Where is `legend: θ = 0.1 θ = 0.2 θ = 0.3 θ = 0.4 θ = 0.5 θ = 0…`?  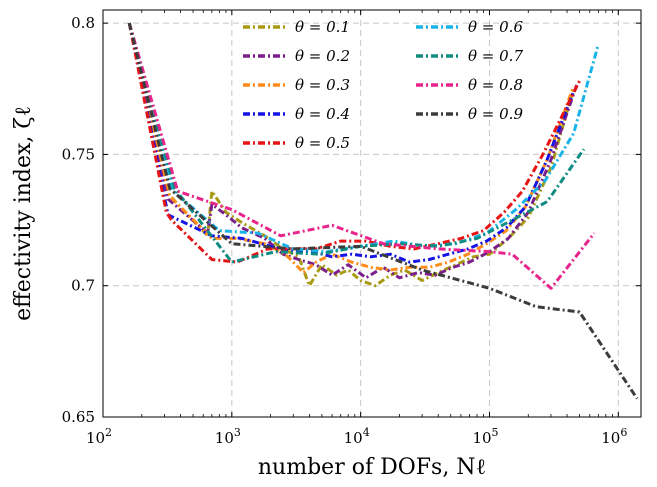
legend: θ = 0.1 θ = 0.2 θ = 0.3 θ = 0.4 θ = 0.5 θ = 0… is located at coordinates (383, 85).